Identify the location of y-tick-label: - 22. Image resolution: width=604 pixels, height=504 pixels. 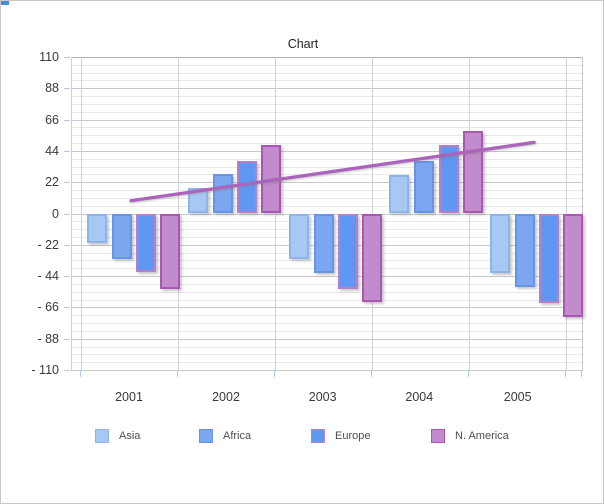
(48, 244).